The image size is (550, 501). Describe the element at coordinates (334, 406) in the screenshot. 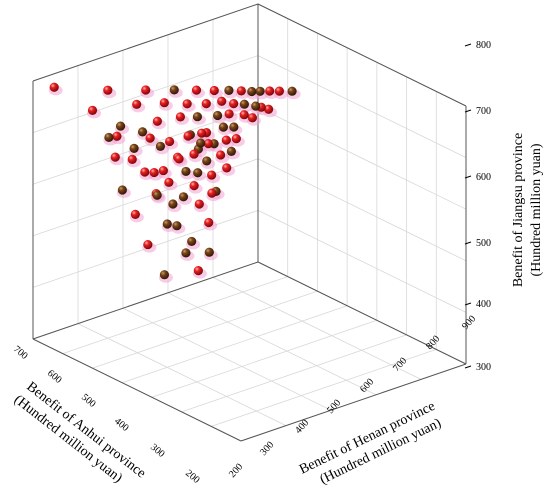

I see `x-tick-label: 500` at that location.